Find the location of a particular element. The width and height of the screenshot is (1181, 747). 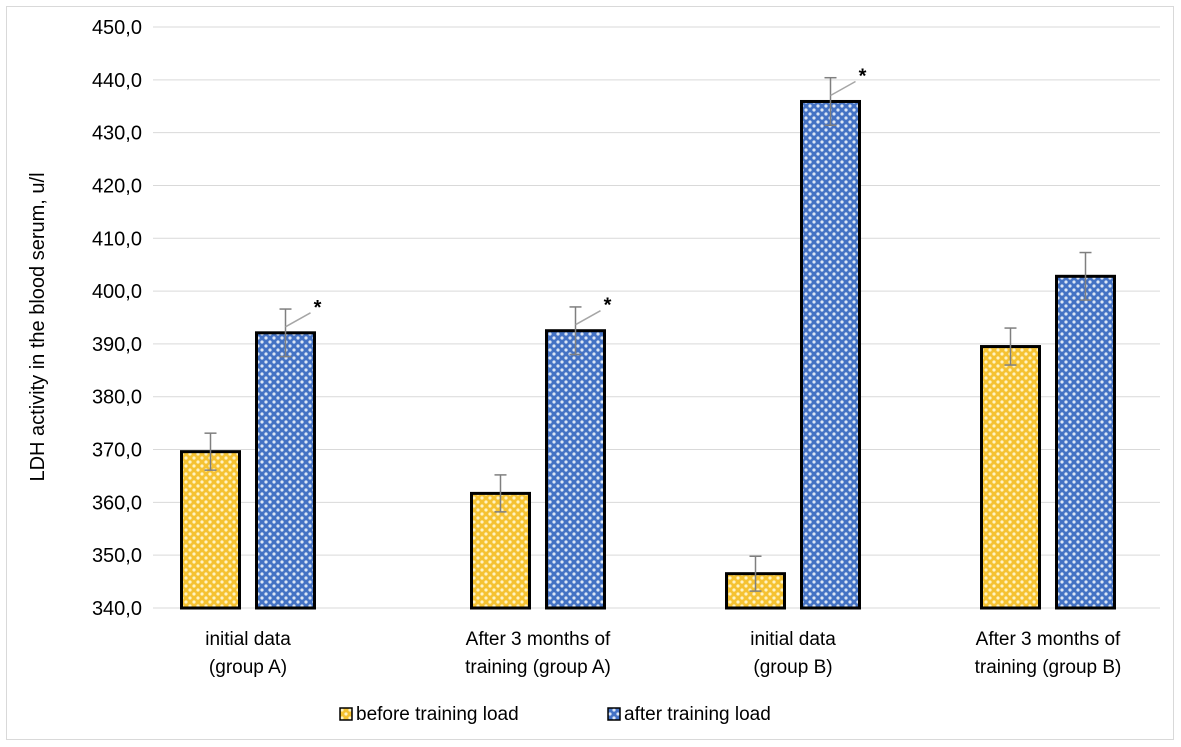

legend-label-before: before training load is located at coordinates (437, 714).